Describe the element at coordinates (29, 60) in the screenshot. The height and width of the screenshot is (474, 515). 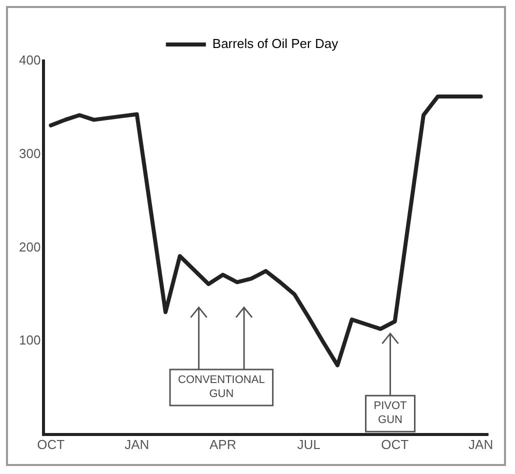
I see `y-tick-label: 400` at that location.